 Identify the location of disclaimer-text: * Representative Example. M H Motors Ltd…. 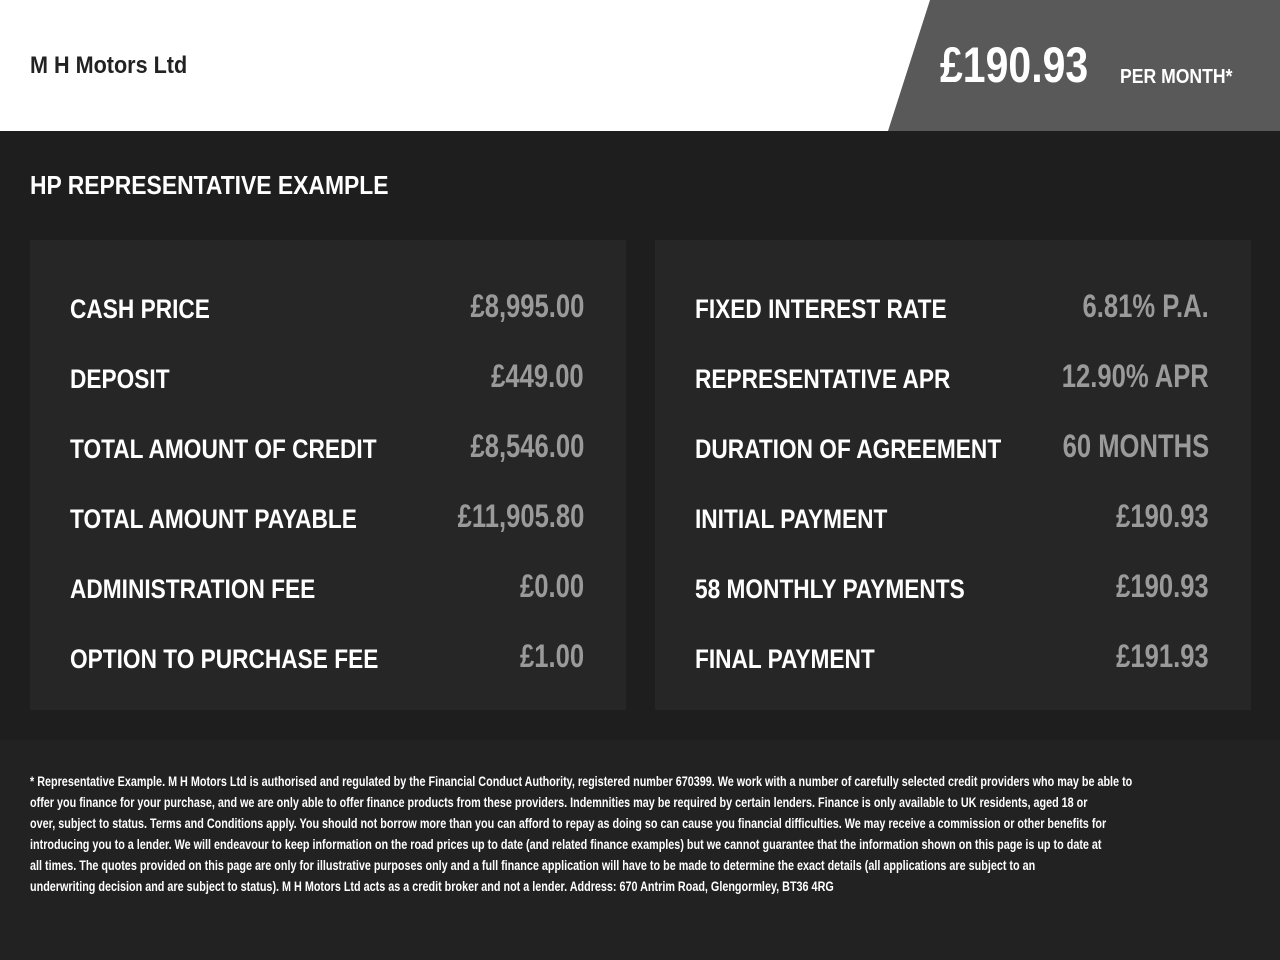
(581, 834).